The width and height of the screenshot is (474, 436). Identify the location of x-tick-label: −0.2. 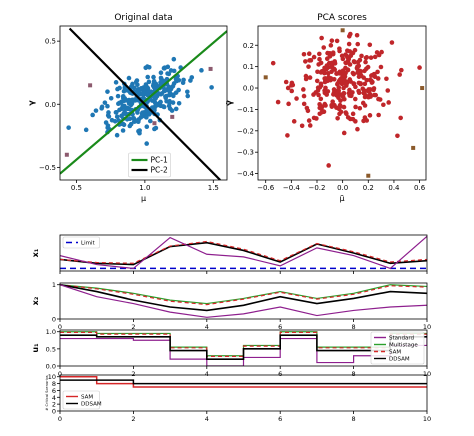
(316, 188).